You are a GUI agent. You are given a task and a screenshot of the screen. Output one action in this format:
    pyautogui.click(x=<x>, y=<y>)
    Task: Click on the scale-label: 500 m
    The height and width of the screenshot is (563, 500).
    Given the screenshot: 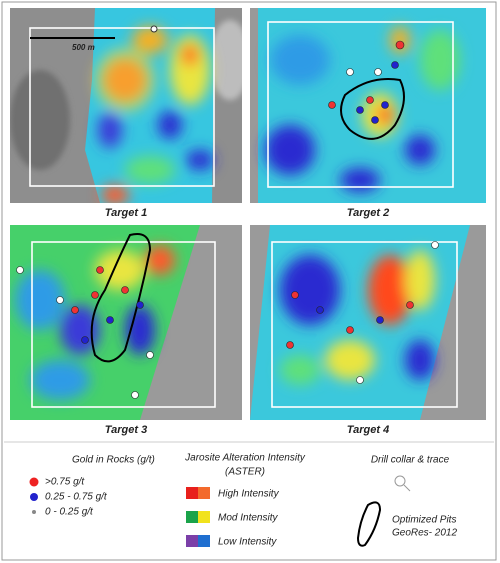 What is the action you would take?
    pyautogui.click(x=83, y=47)
    